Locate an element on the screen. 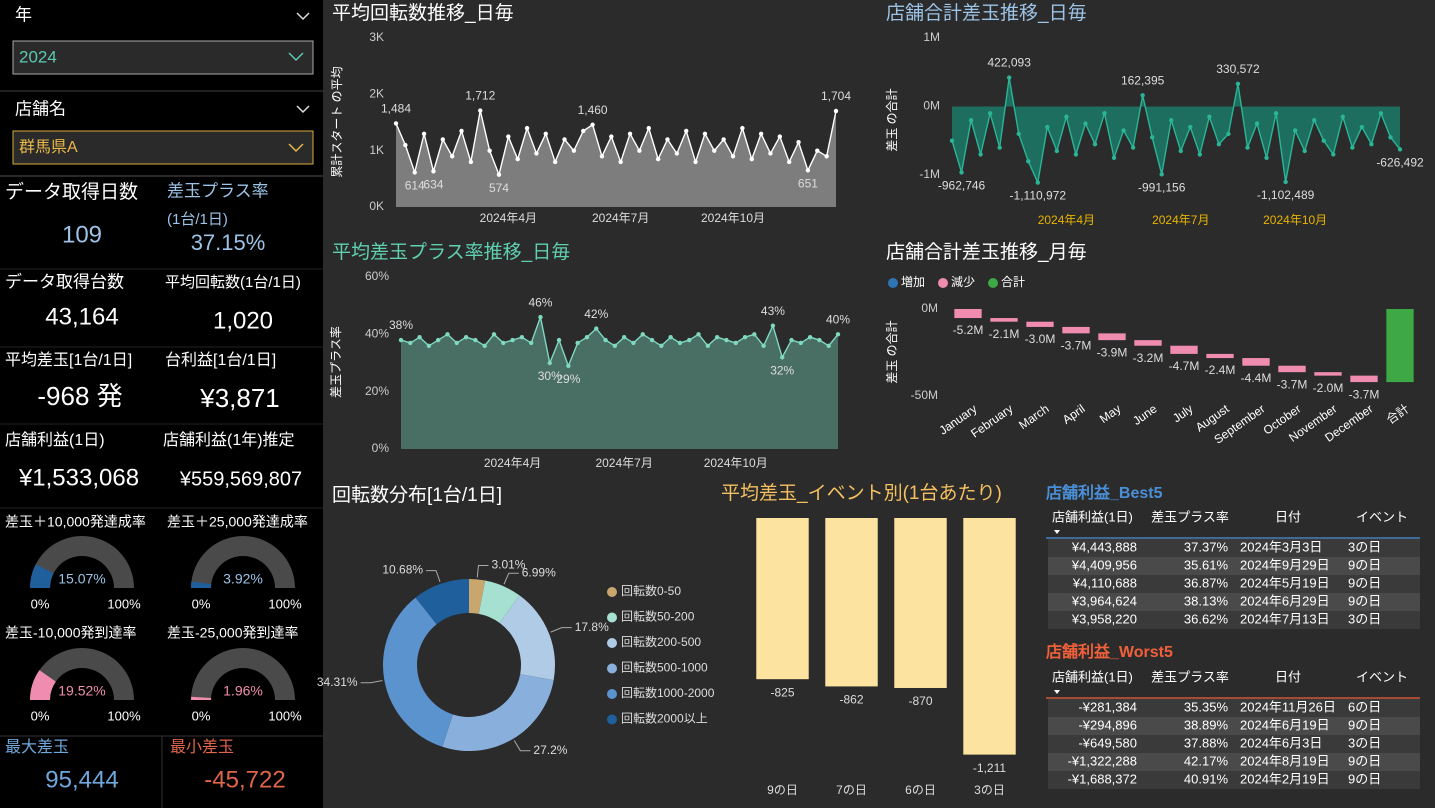  data-label: 162,395 is located at coordinates (1143, 81).